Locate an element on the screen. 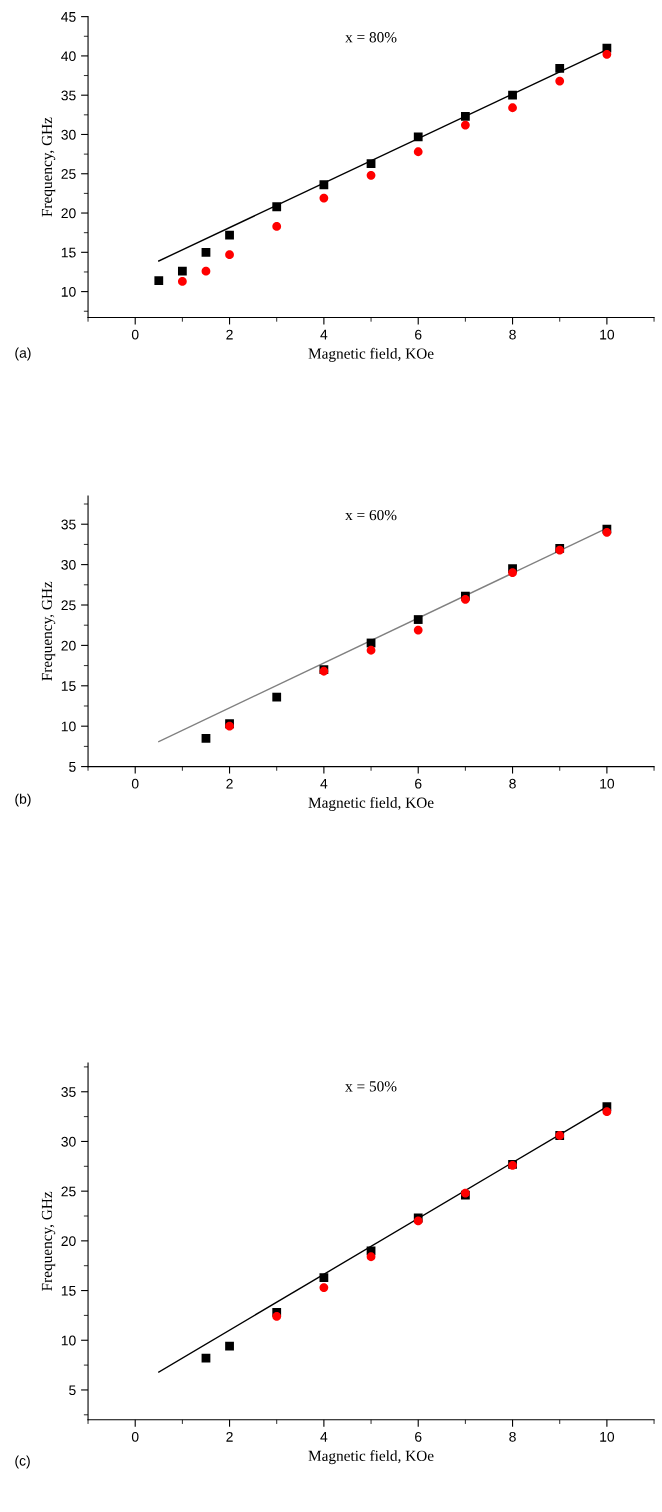 Image resolution: width=662 pixels, height=1512 pixels. text: x = 60% is located at coordinates (371, 515).